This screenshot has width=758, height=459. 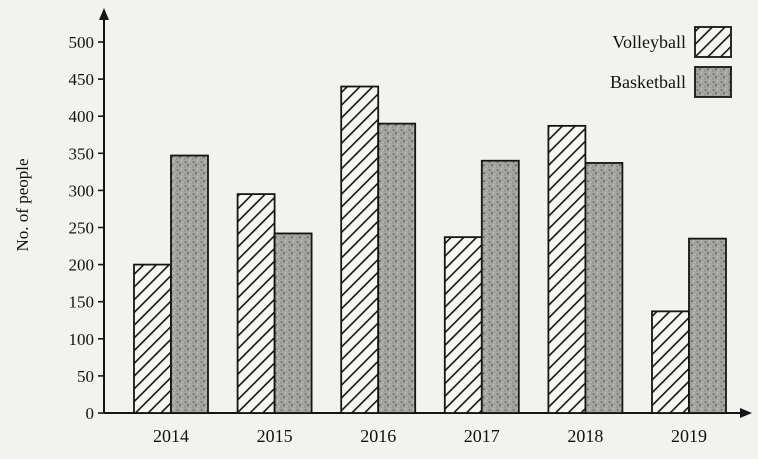 What do you see at coordinates (82, 153) in the screenshot?
I see `y-tick-label: 350` at bounding box center [82, 153].